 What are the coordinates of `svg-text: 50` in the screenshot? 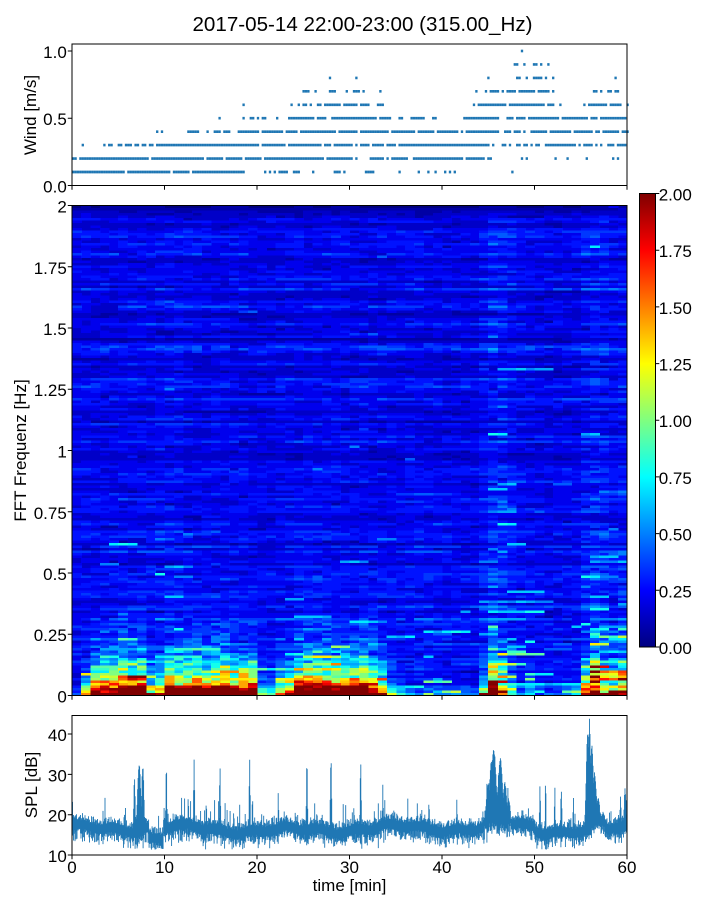 It's located at (534, 867).